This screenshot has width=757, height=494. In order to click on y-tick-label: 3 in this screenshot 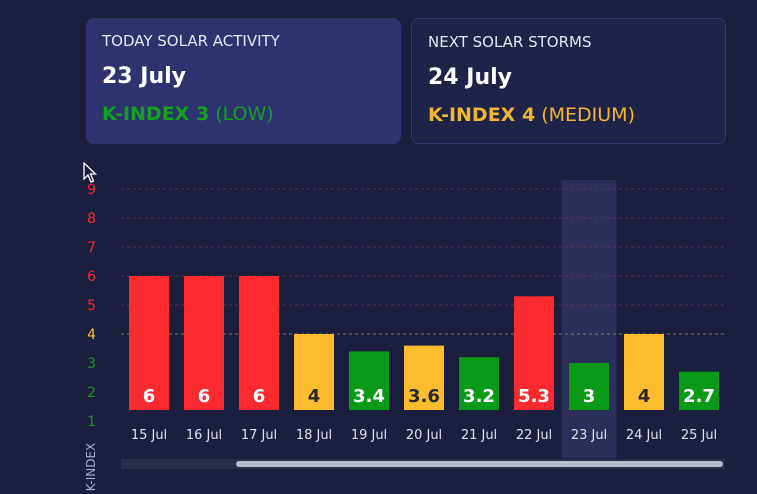, I will do `click(91, 364)`.